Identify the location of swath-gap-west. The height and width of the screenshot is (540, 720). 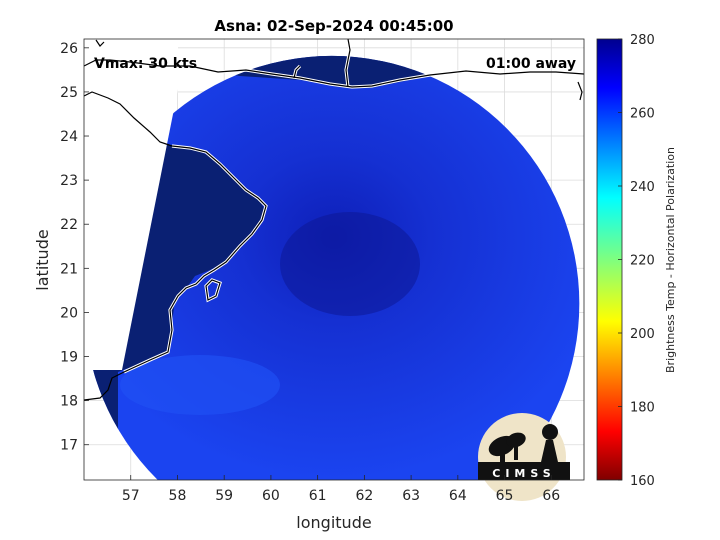
(131, 229).